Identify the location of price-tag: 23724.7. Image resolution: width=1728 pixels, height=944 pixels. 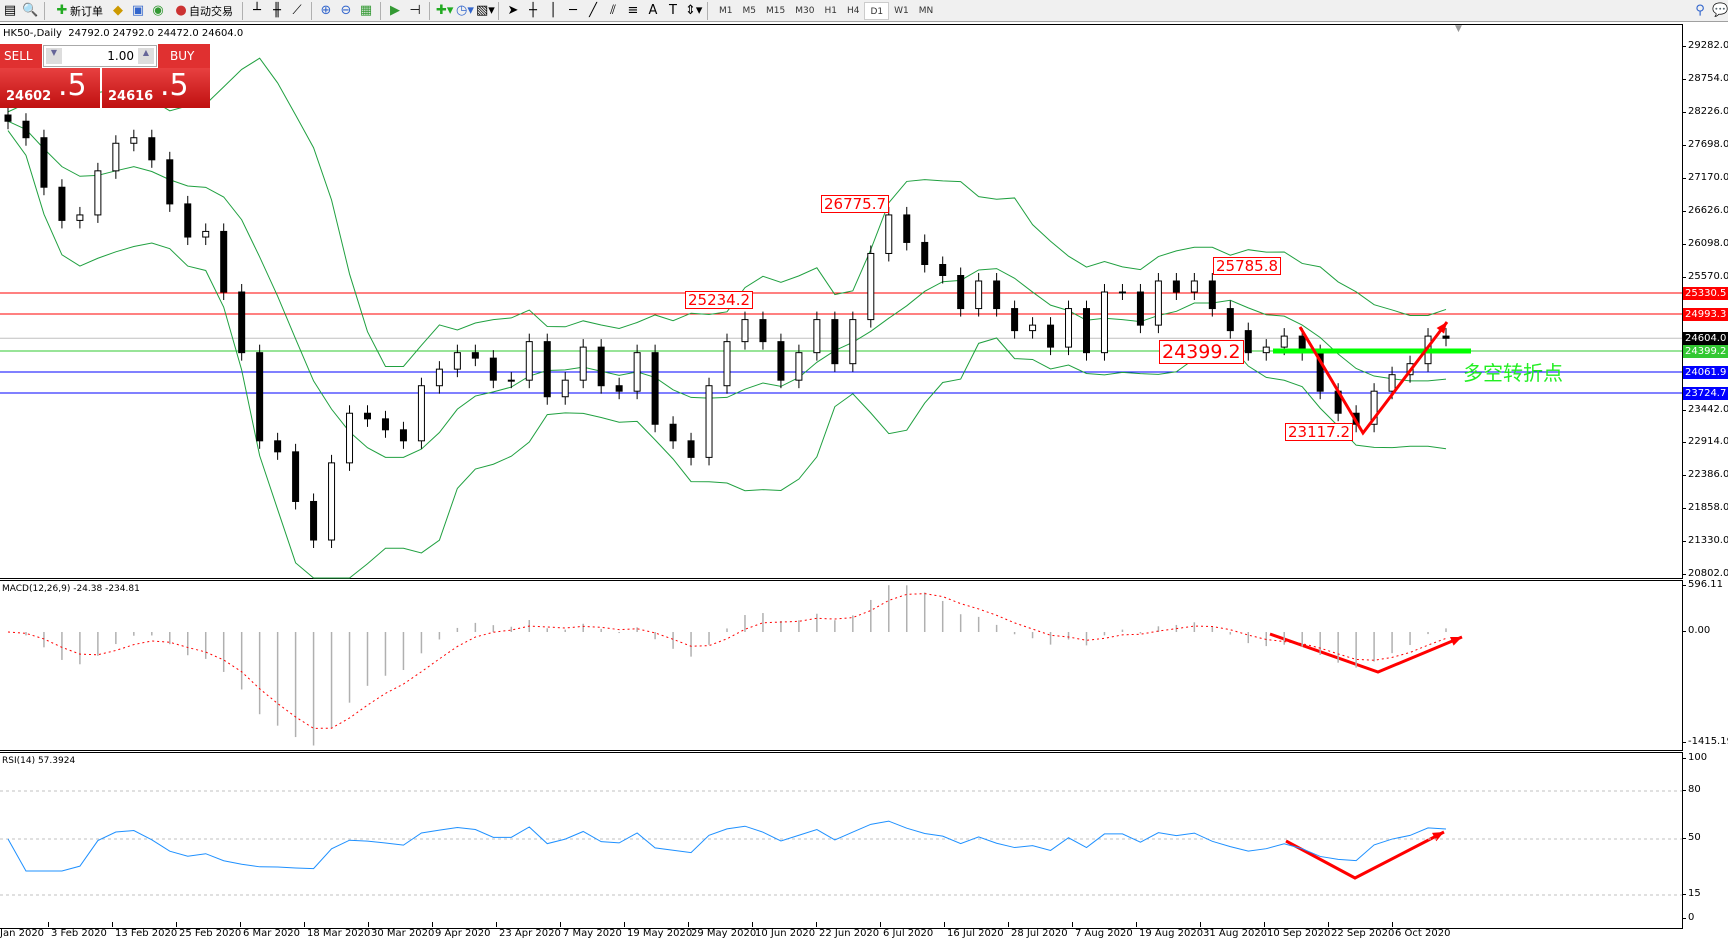
(1705, 394).